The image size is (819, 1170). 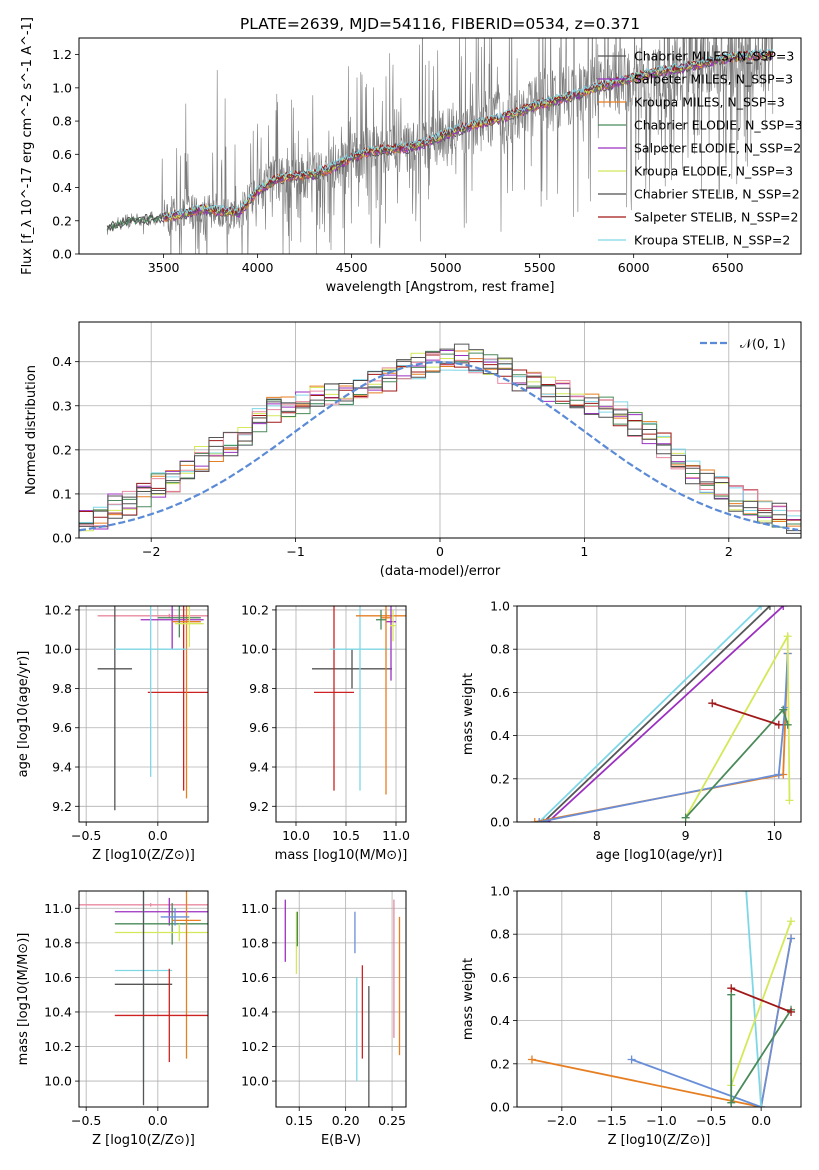 I want to click on legend-label: Kroupa MILES, N_SSP=3, so click(x=709, y=102).